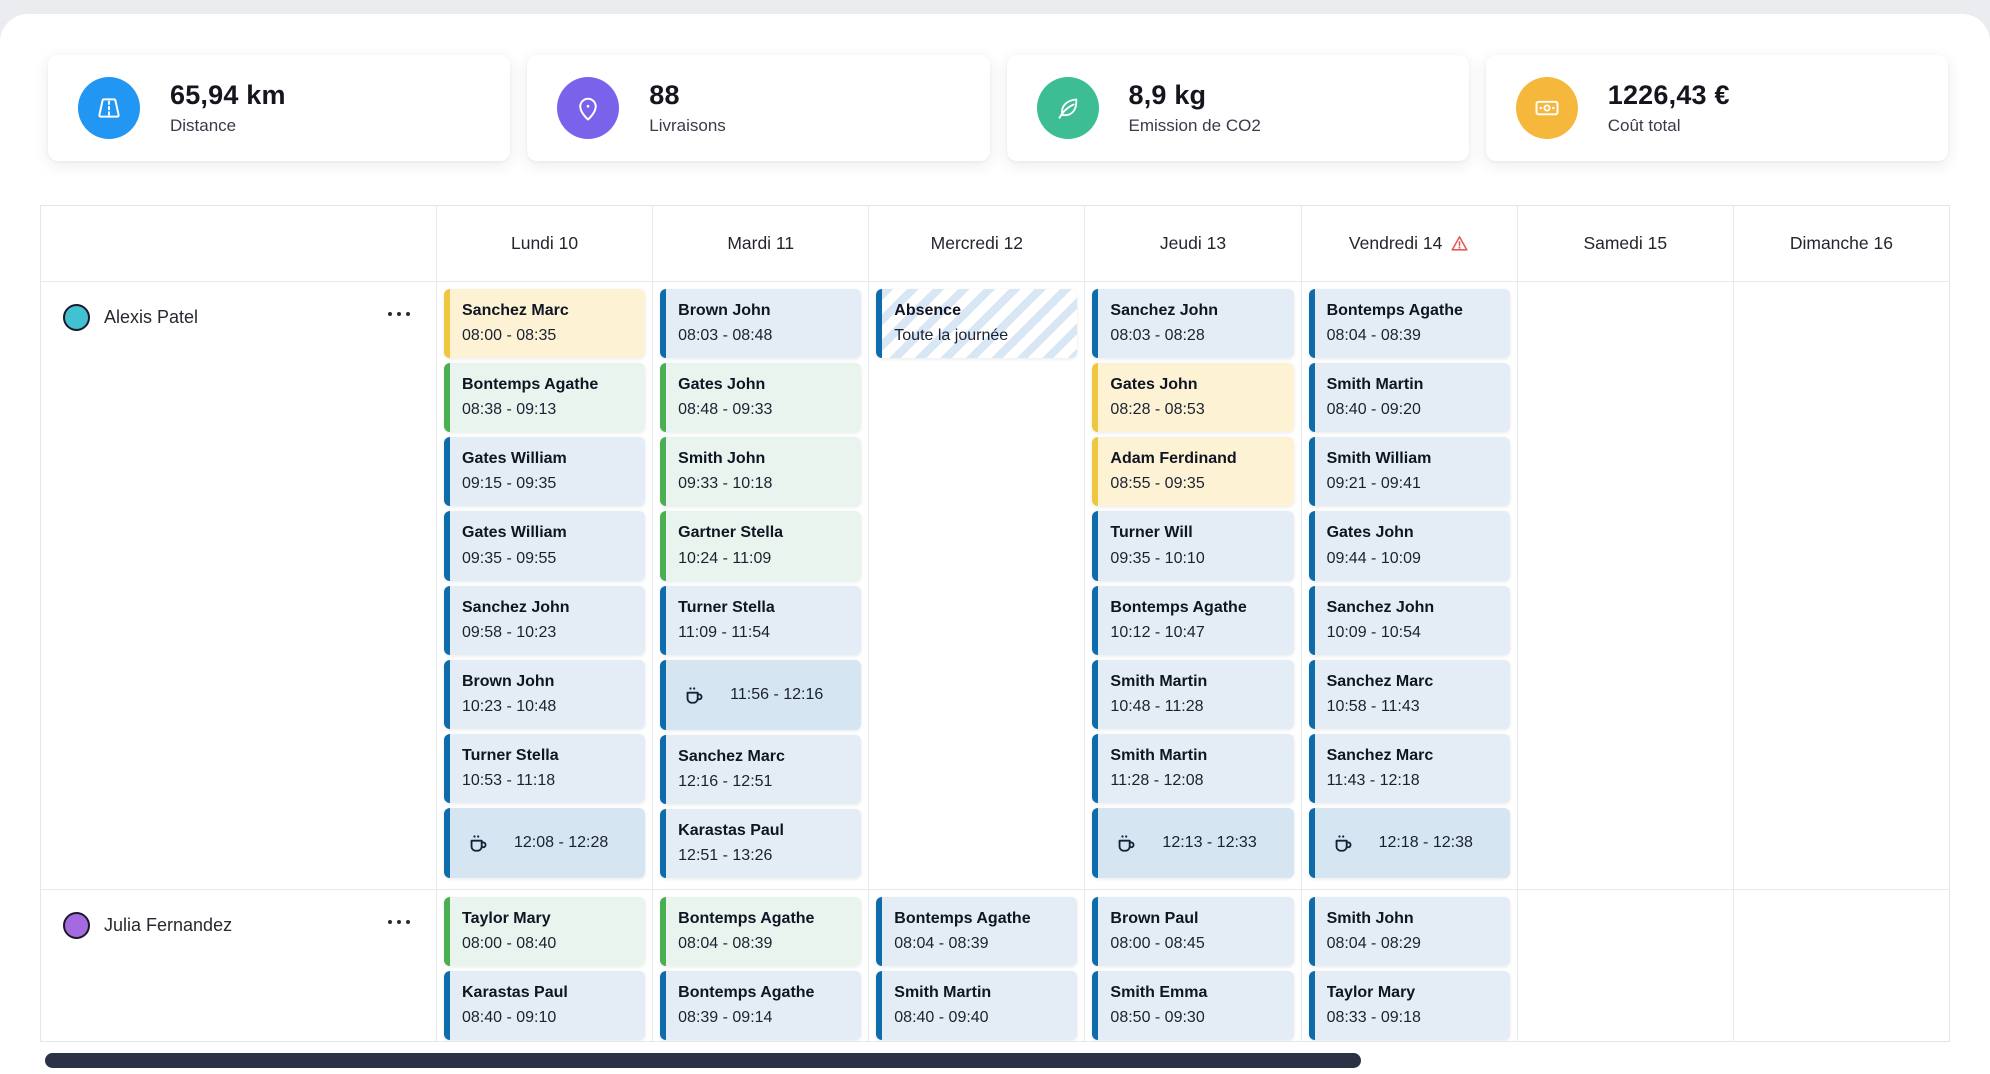 The width and height of the screenshot is (1990, 1074). I want to click on appointment-card: Sanchez Marc 11:43 - 12:18, so click(1409, 768).